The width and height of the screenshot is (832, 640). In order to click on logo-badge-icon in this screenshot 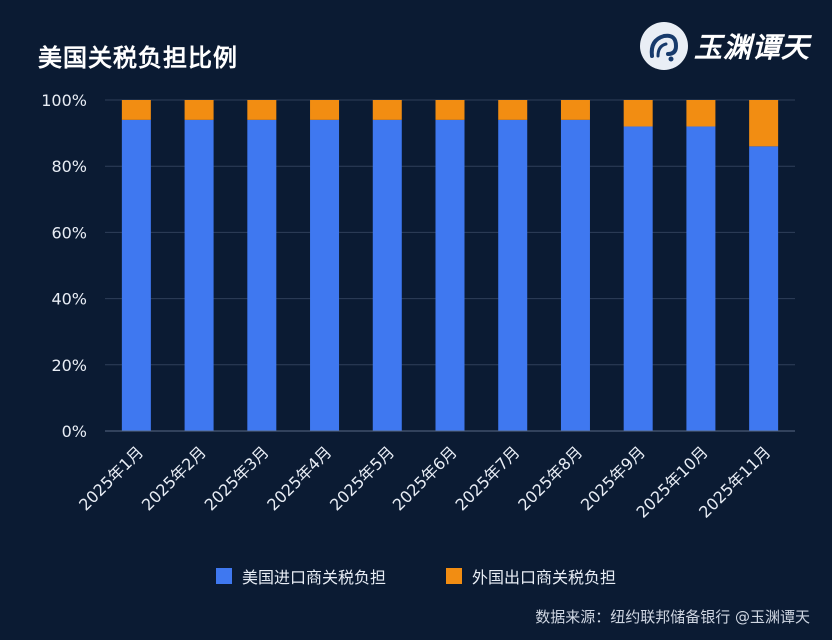, I will do `click(664, 46)`.